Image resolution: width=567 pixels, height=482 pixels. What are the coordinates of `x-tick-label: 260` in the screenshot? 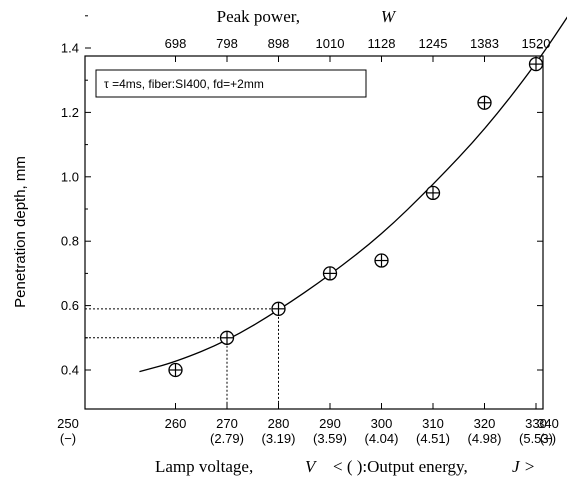 It's located at (176, 423).